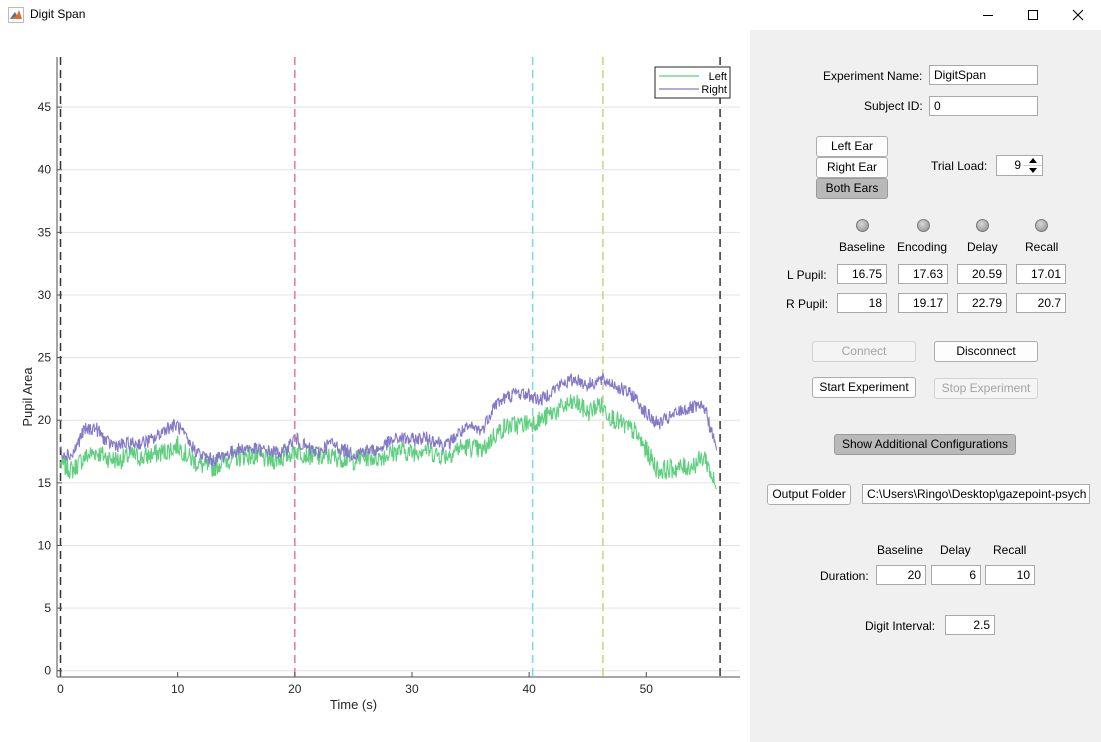  Describe the element at coordinates (807, 304) in the screenshot. I see `right-pupil-label: R Pupil:` at that location.